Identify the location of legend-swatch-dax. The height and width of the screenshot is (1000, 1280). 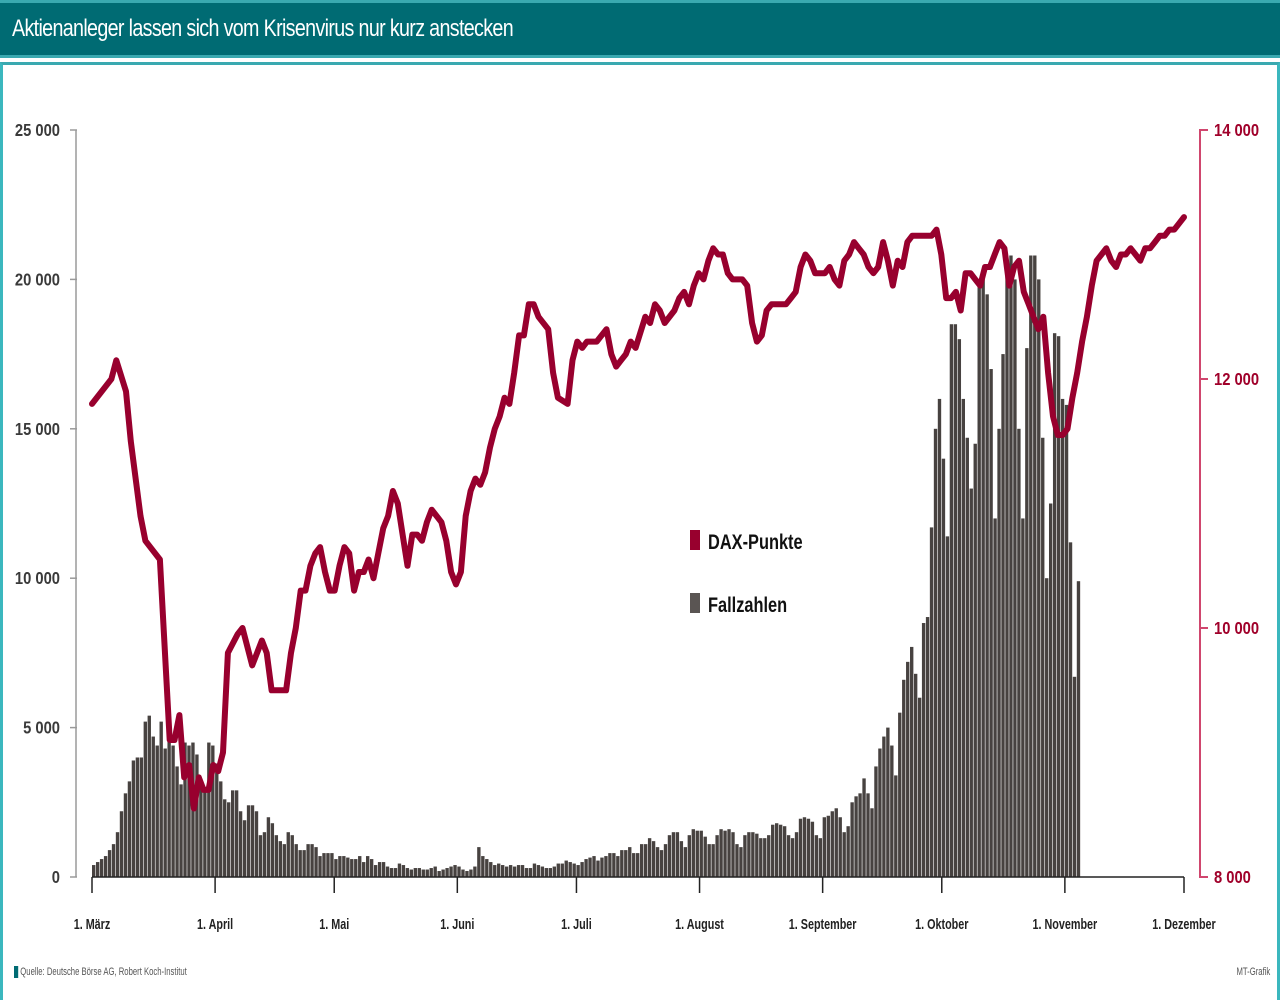
(695, 540).